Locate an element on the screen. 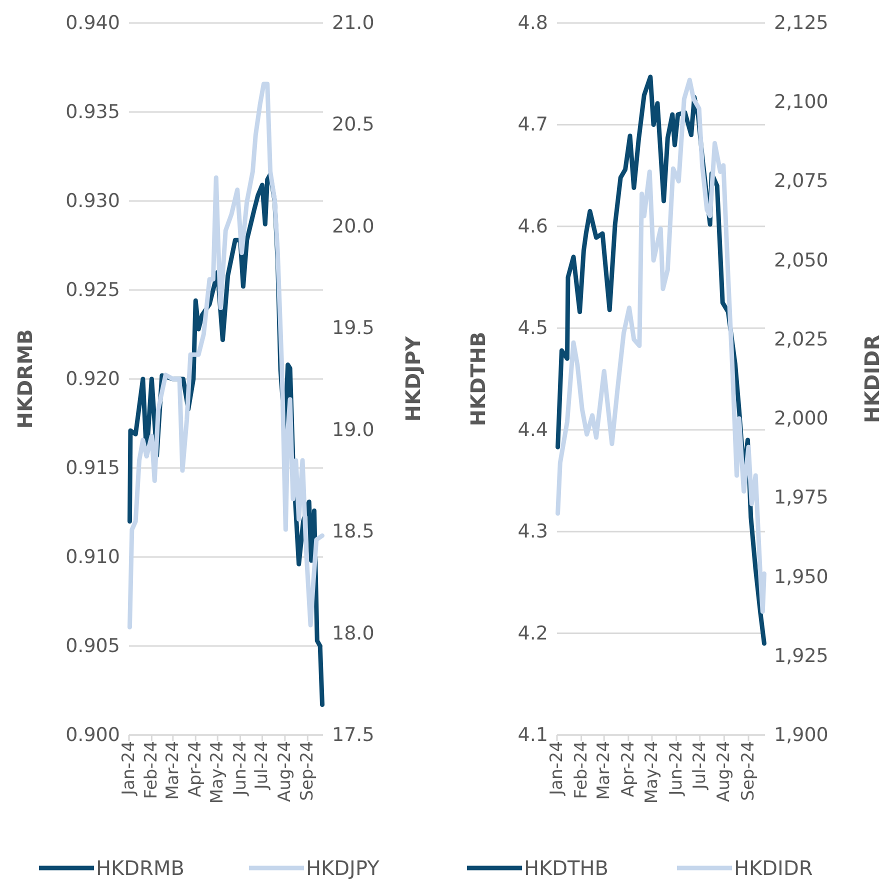 The height and width of the screenshot is (886, 883). y-tick-label: 0.910 is located at coordinates (93, 557).